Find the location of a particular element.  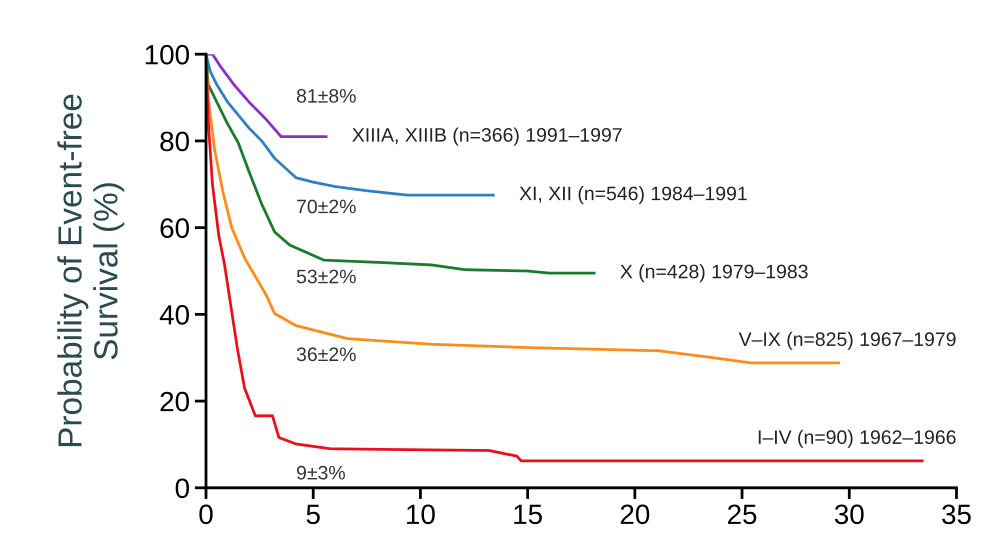

x-tick-label: 5 is located at coordinates (313, 514).